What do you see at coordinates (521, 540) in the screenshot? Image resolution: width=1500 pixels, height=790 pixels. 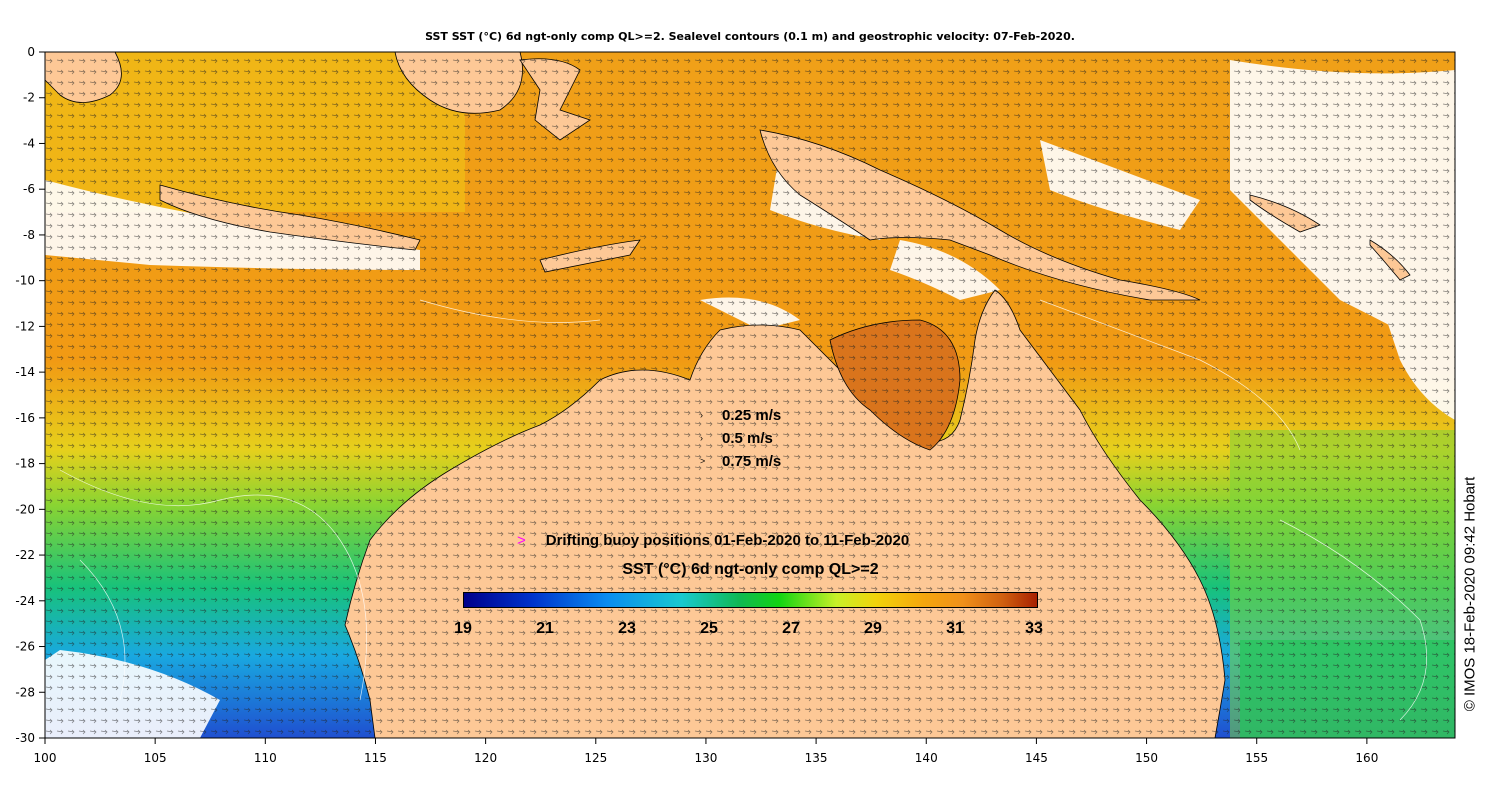 I see `buoy-marker-icon: >` at bounding box center [521, 540].